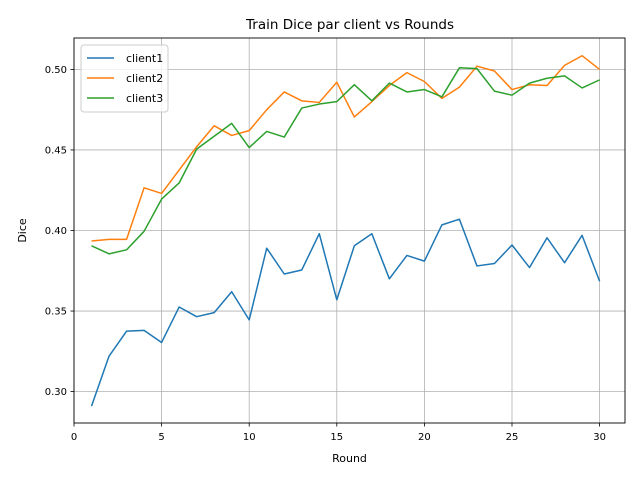 This screenshot has width=640, height=480. What do you see at coordinates (249, 437) in the screenshot?
I see `x-tick-label: 10` at bounding box center [249, 437].